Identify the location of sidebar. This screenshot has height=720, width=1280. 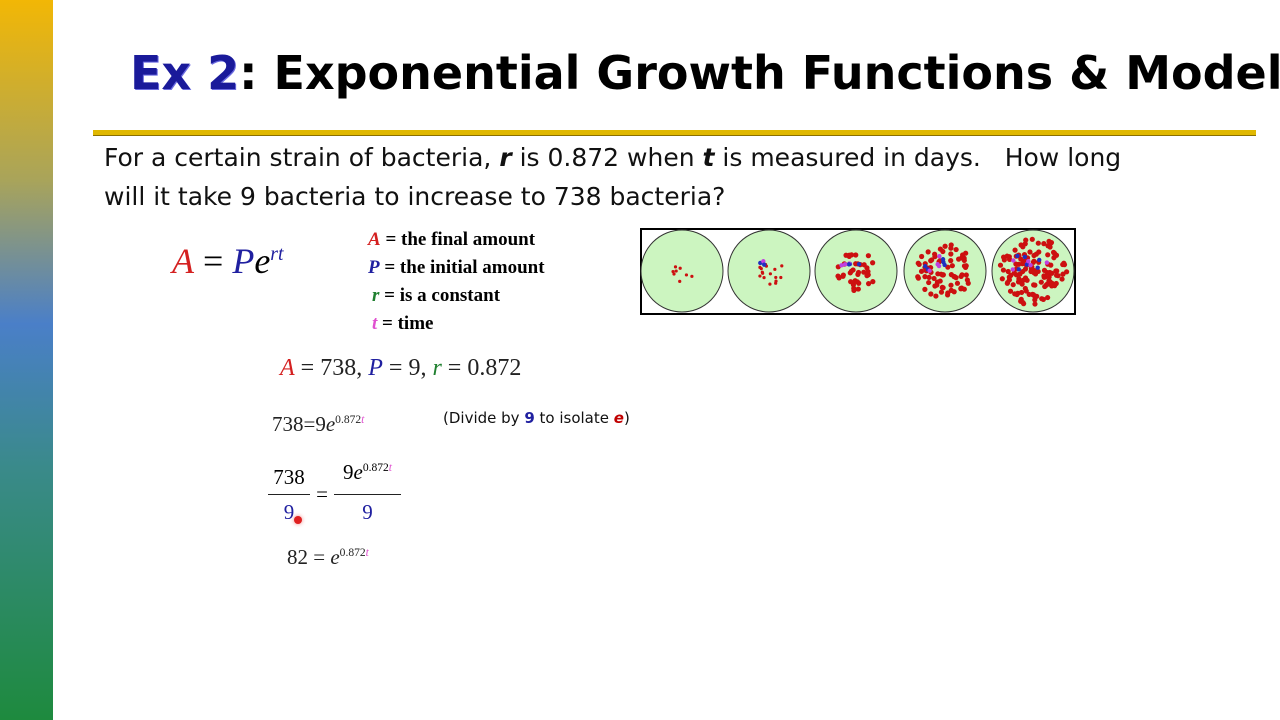
(26, 360).